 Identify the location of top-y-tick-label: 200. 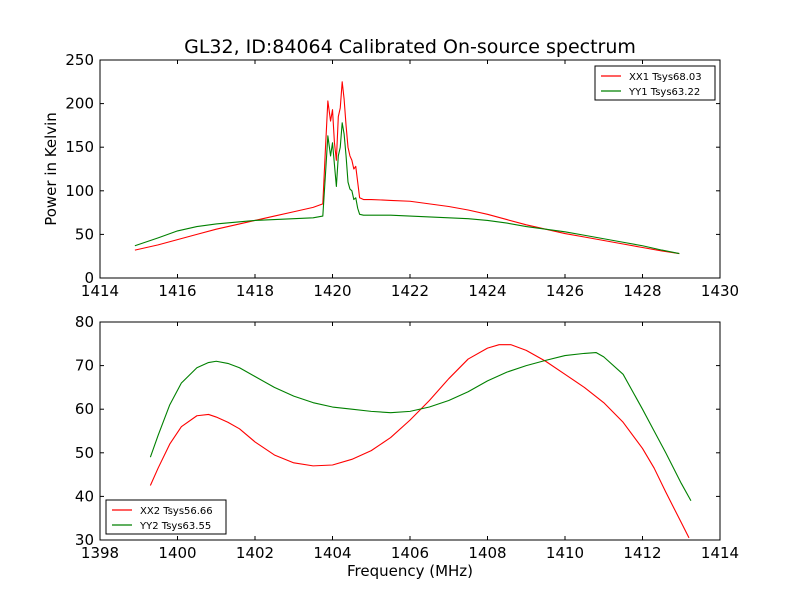
(79, 104).